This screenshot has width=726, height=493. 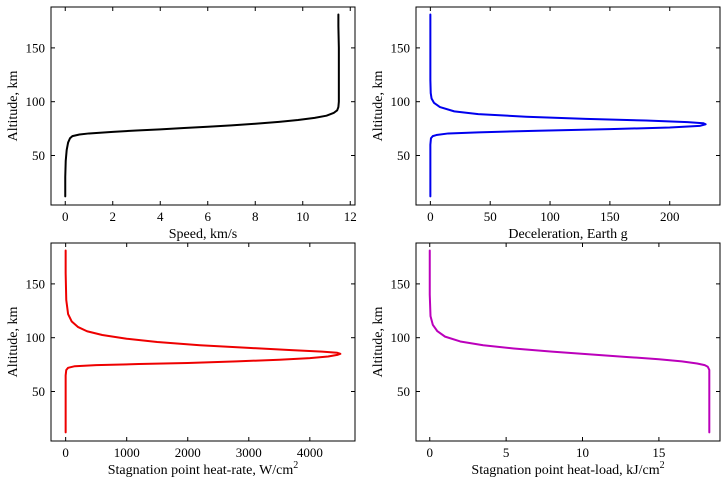 What do you see at coordinates (113, 216) in the screenshot?
I see `x-tick-label: 2` at bounding box center [113, 216].